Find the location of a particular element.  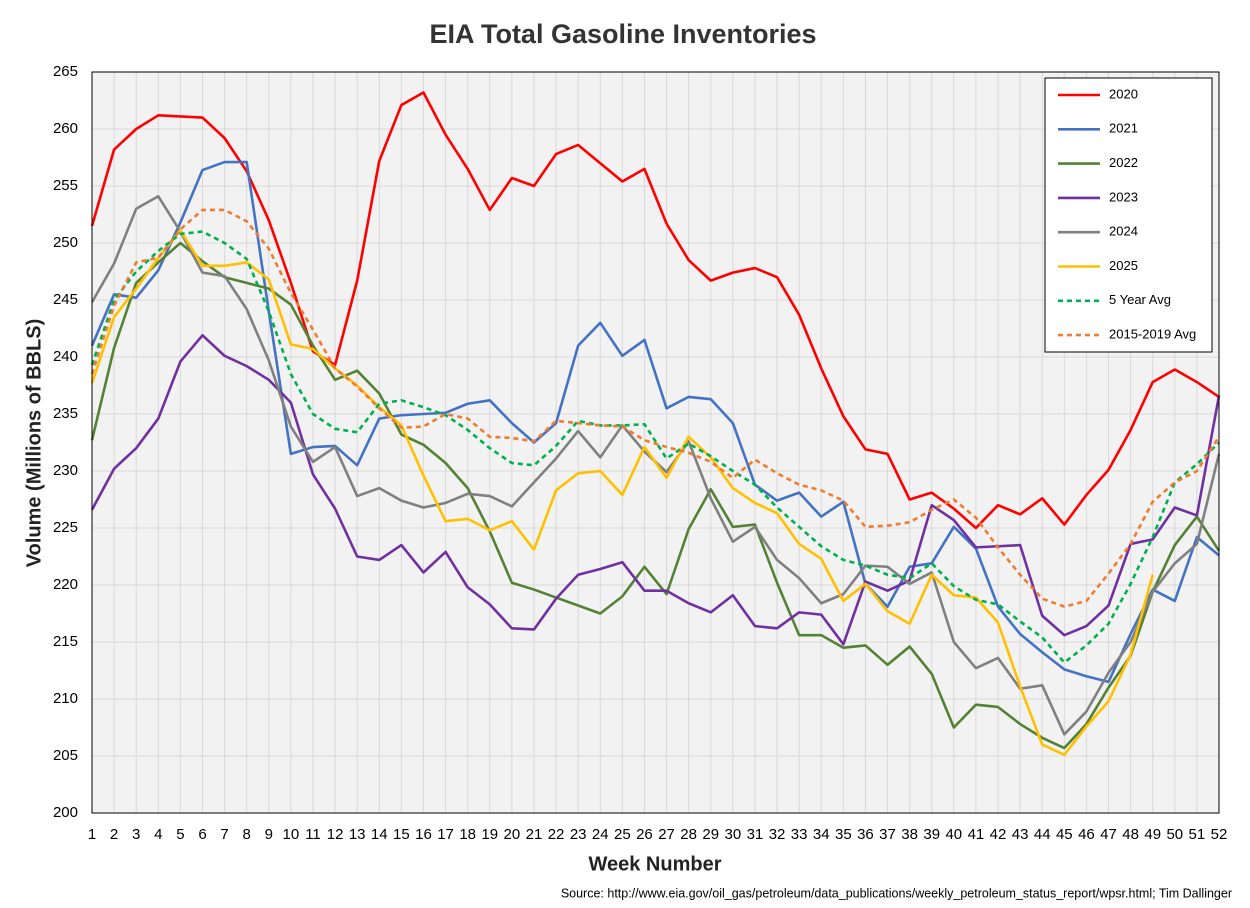

legend-label: 2015-2019 Avg is located at coordinates (1152, 334).